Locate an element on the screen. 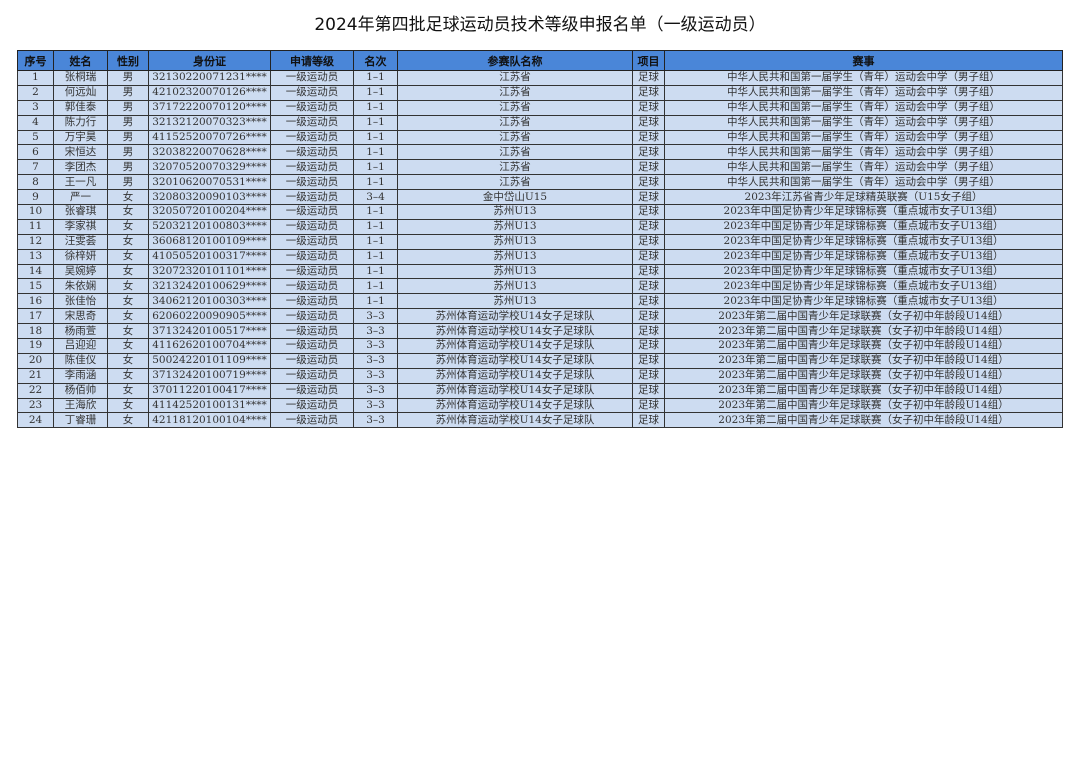  col-id-cell: 32072320101101**** is located at coordinates (209, 271).